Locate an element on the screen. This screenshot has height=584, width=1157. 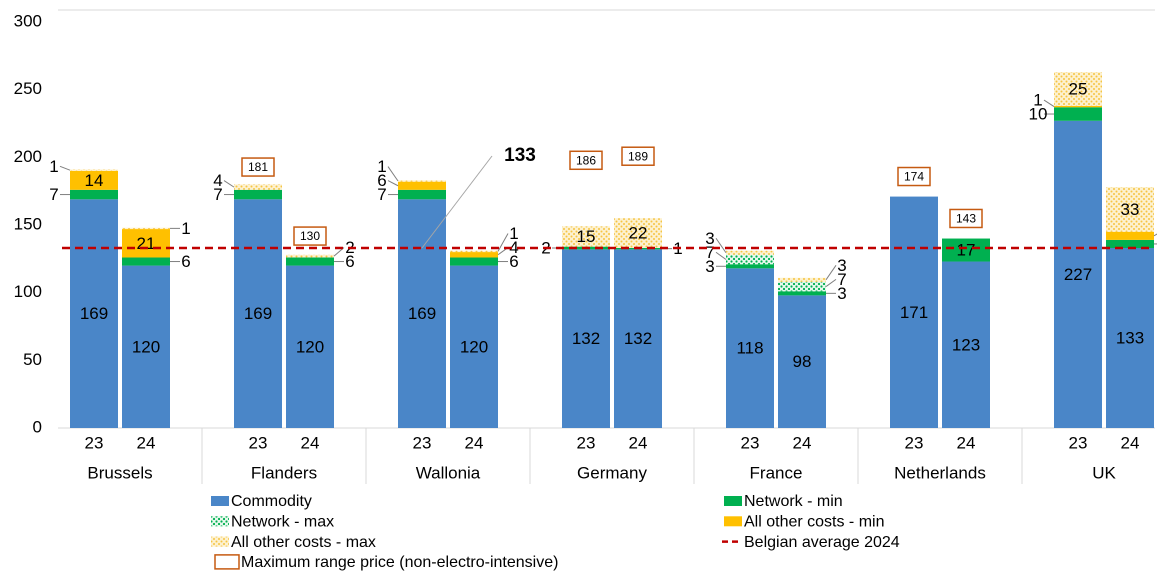
y-tick-label: 0 is located at coordinates (37, 426).